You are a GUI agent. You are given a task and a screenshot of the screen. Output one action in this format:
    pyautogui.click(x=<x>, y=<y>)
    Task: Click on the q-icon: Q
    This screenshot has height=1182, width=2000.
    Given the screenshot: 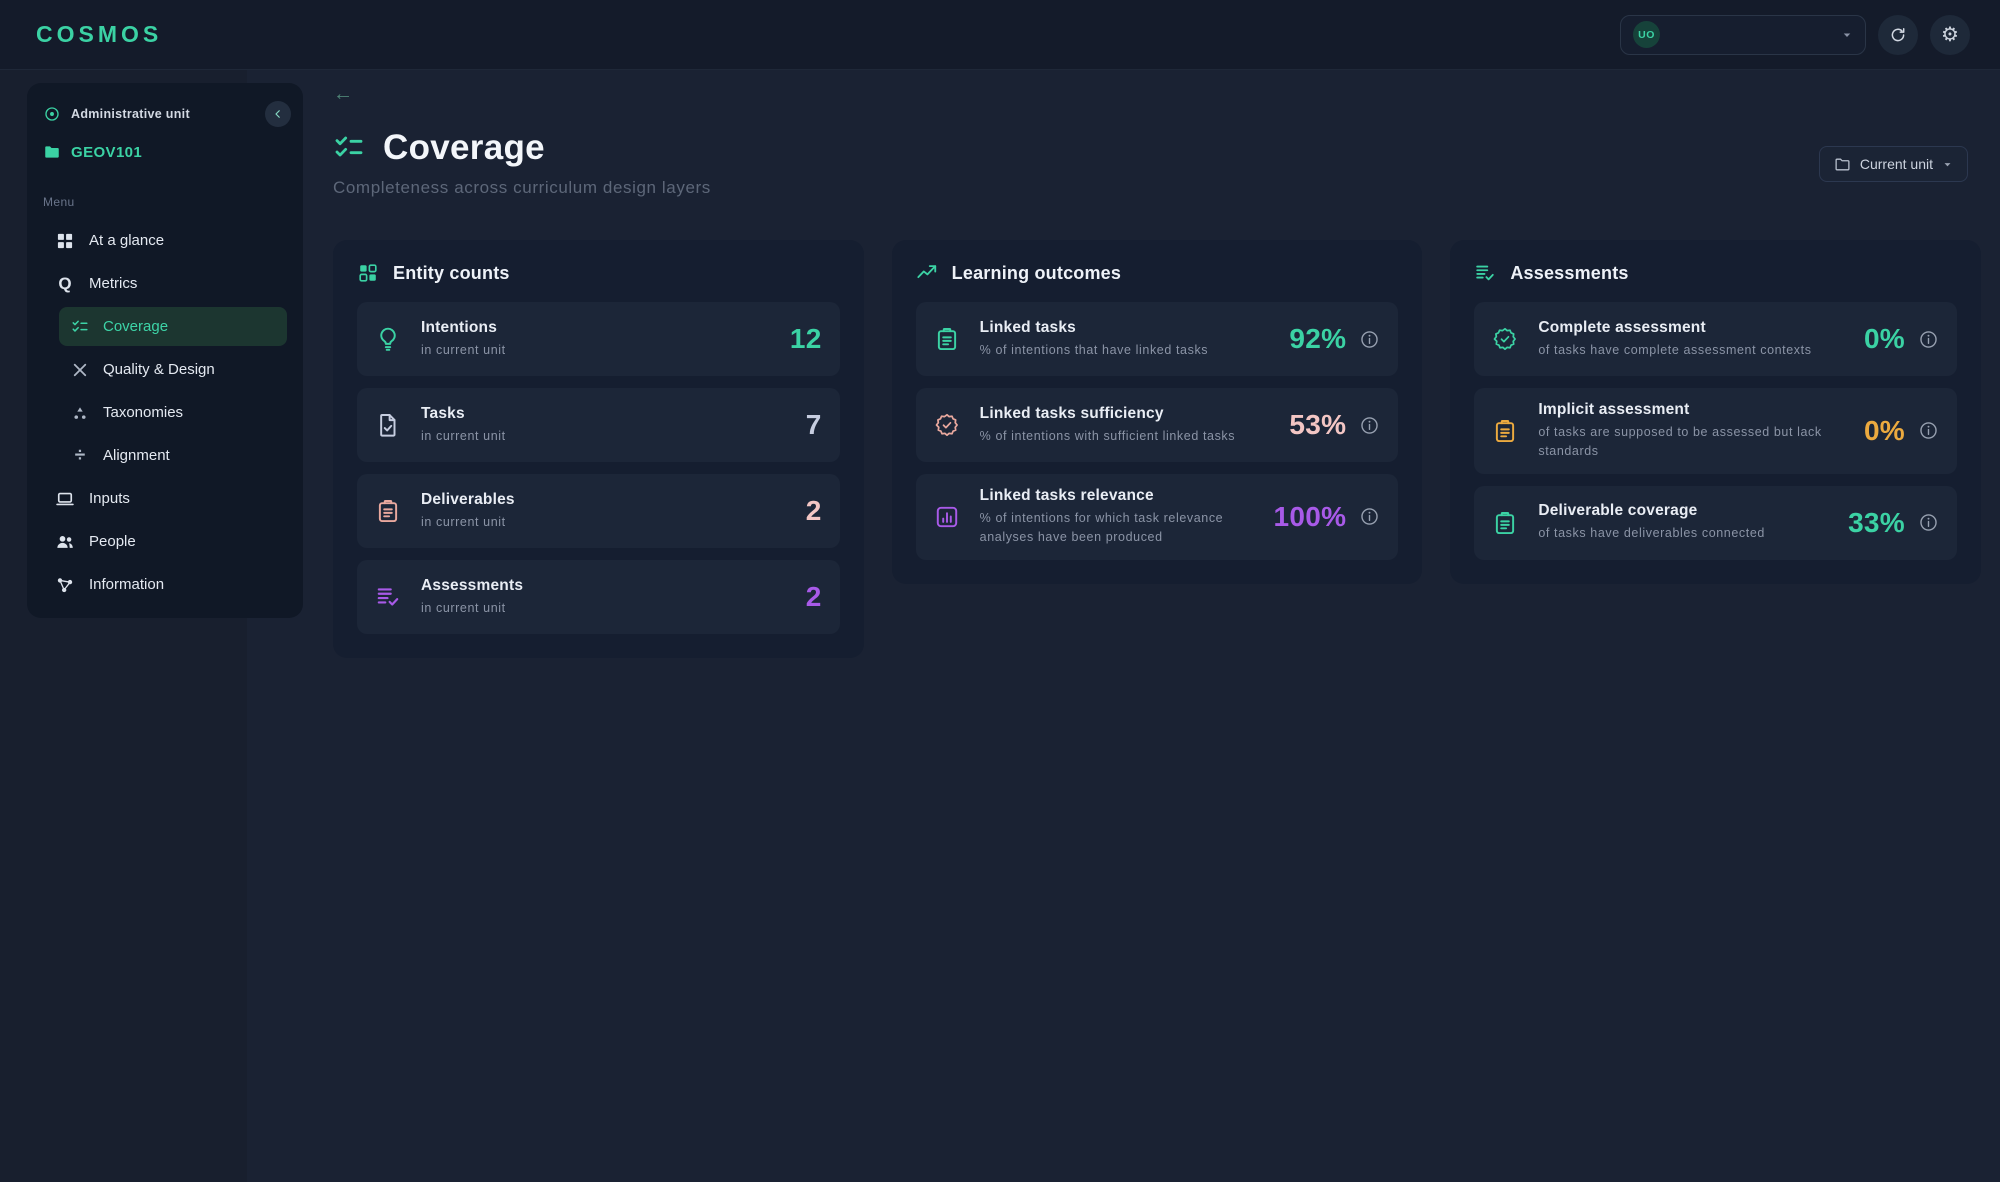 What is the action you would take?
    pyautogui.click(x=65, y=283)
    